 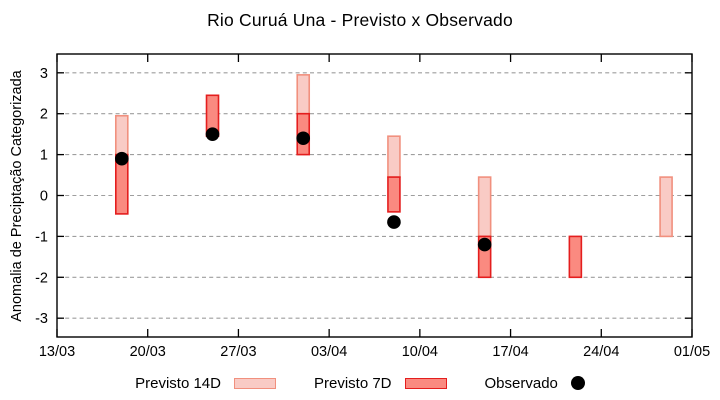 I want to click on chart-title: Rio Curuá Una - Previsto x Observado, so click(x=360, y=20).